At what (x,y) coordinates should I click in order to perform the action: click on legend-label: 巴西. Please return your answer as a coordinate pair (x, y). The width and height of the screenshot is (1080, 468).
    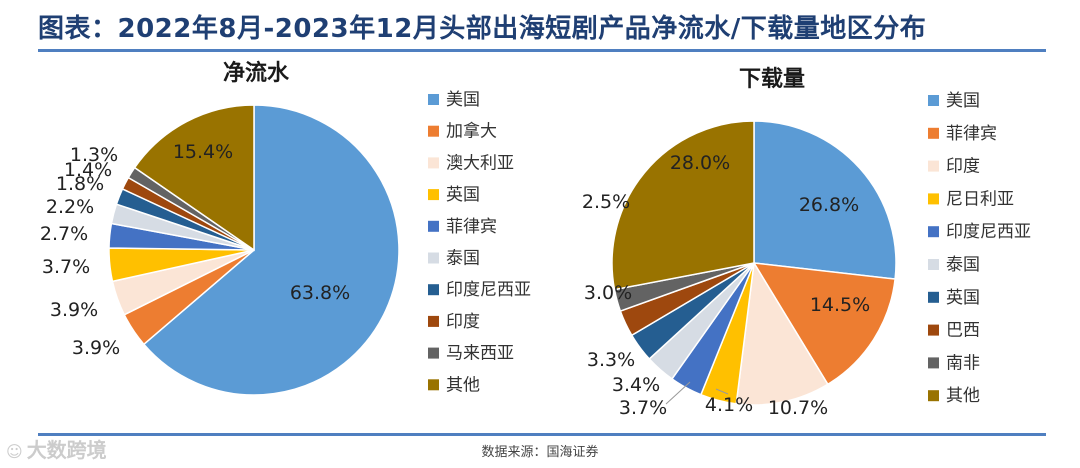
    Looking at the image, I should click on (963, 331).